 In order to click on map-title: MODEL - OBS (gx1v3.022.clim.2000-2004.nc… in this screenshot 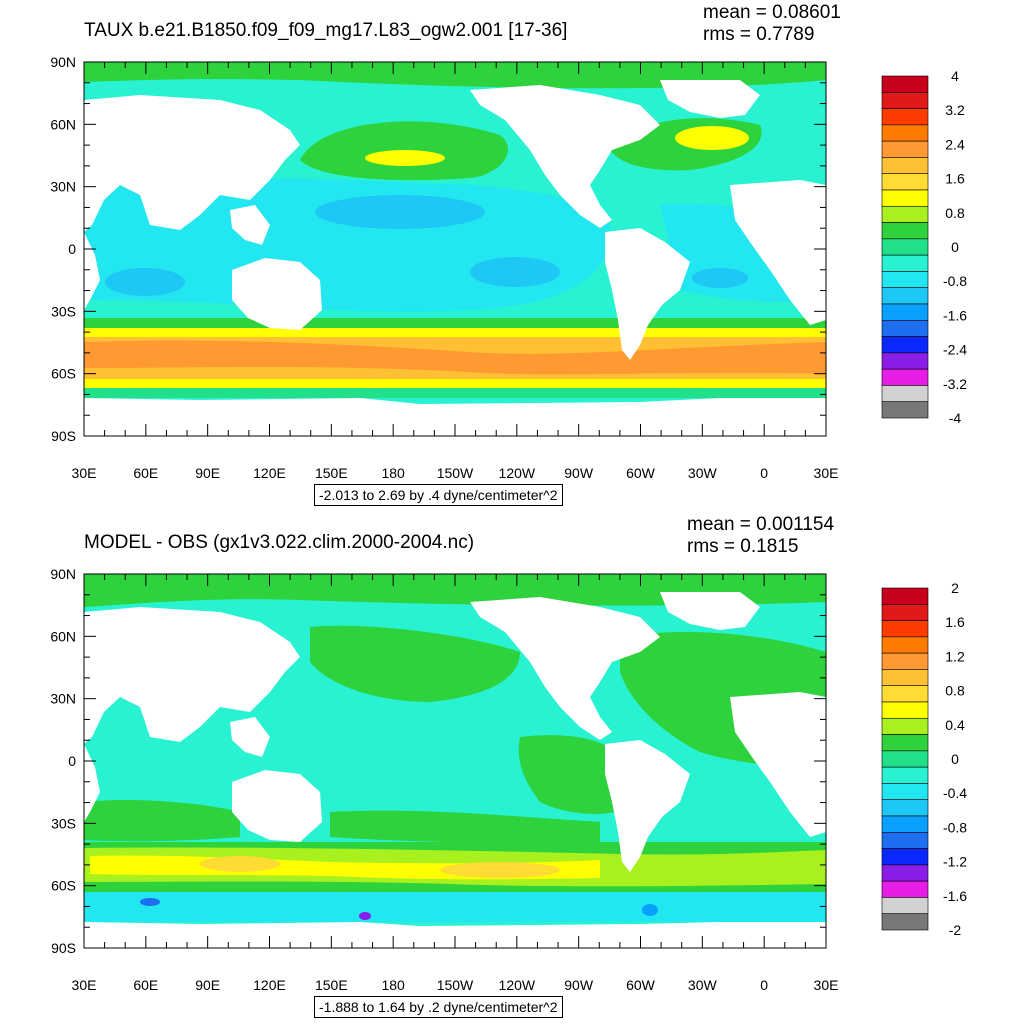, I will do `click(279, 542)`.